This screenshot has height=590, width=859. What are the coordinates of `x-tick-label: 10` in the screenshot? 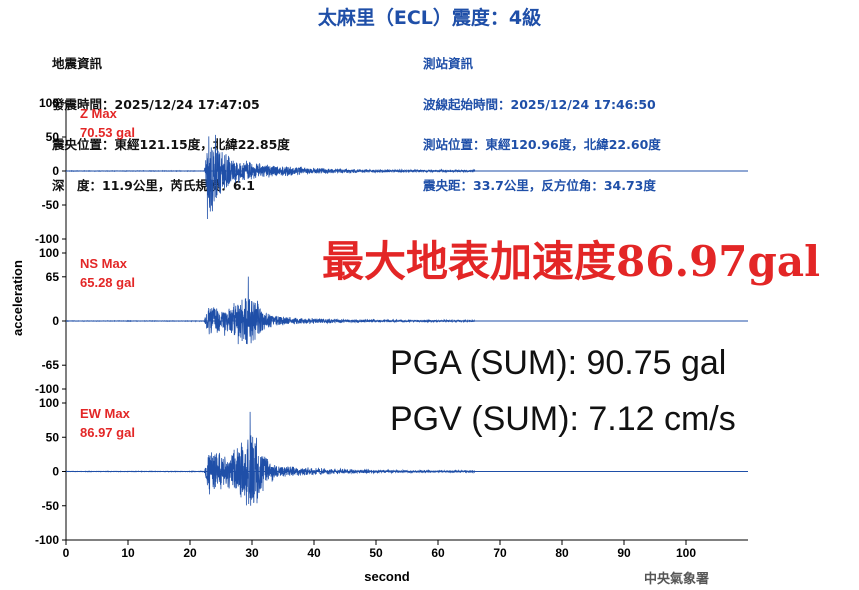 It's located at (128, 553).